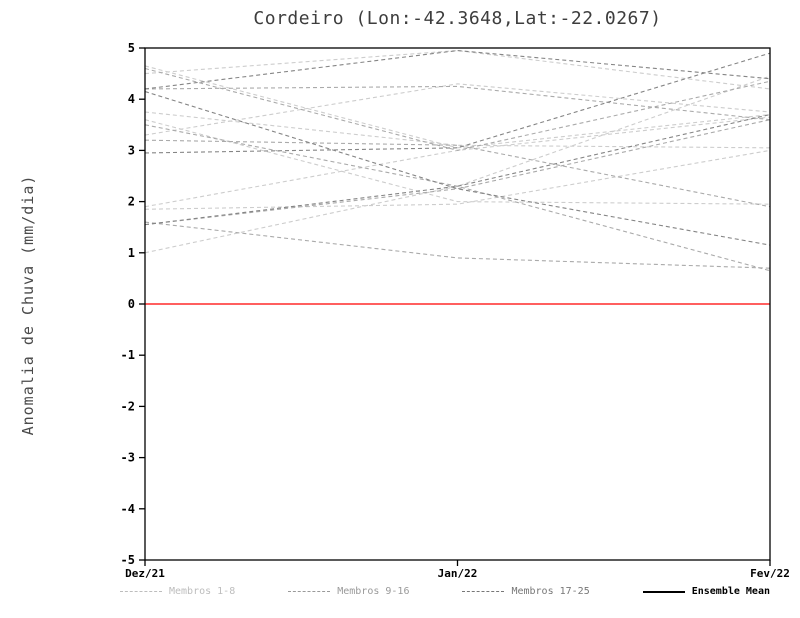 This screenshot has width=800, height=618. What do you see at coordinates (131, 99) in the screenshot?
I see `y-tick-label: 4` at bounding box center [131, 99].